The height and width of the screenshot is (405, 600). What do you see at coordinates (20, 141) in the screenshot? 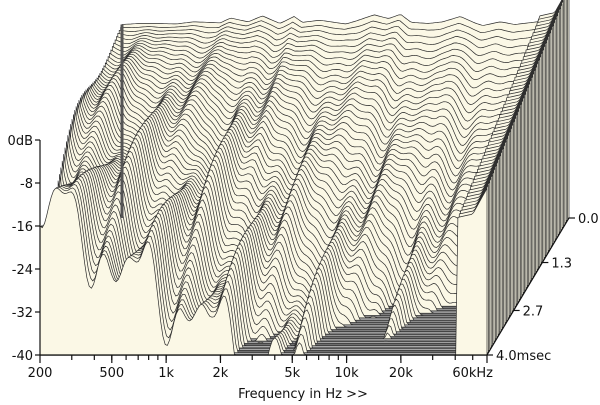
I see `y-tick-label: 0dB` at bounding box center [20, 141].